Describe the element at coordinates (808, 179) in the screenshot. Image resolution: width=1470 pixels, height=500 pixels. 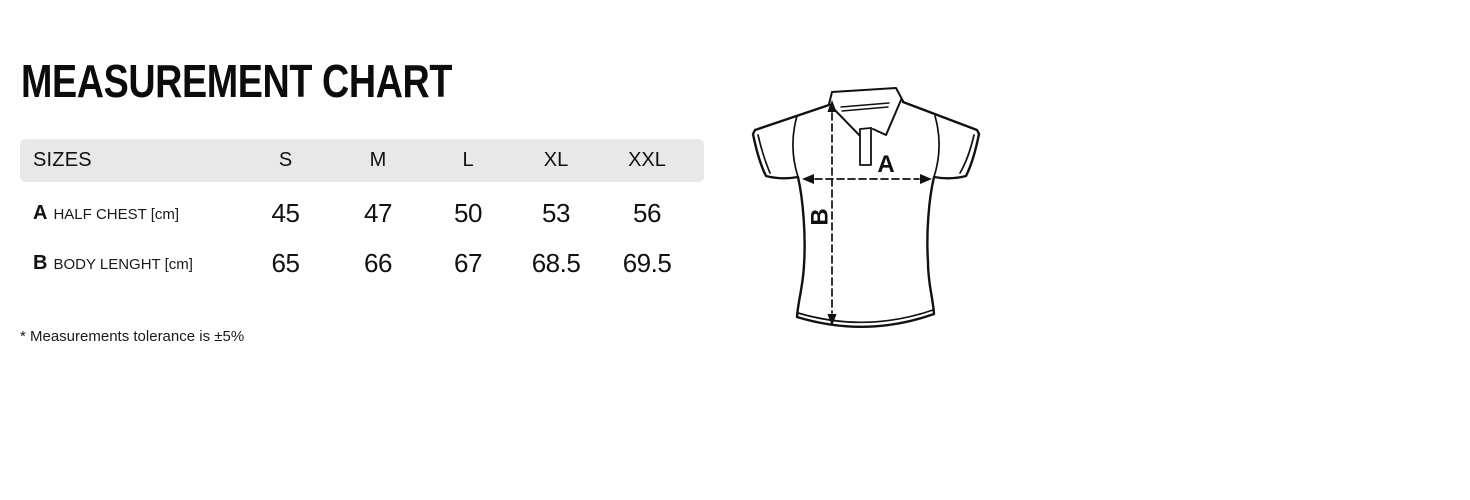
I see `chest-arrowhead-left` at that location.